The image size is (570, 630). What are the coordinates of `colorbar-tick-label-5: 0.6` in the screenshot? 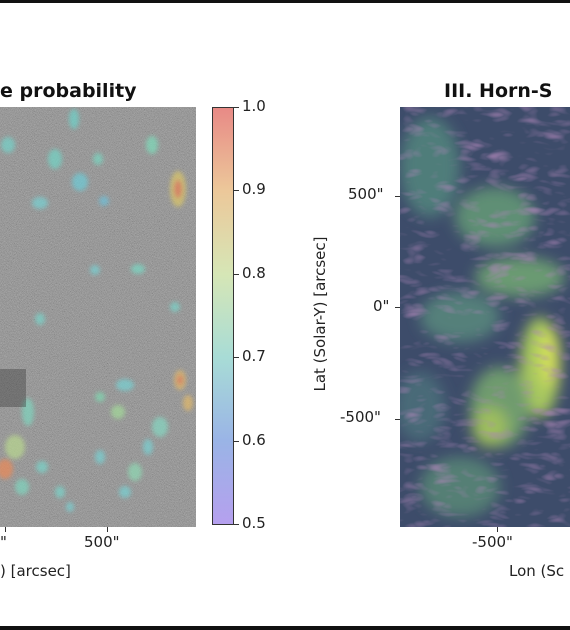 It's located at (254, 440).